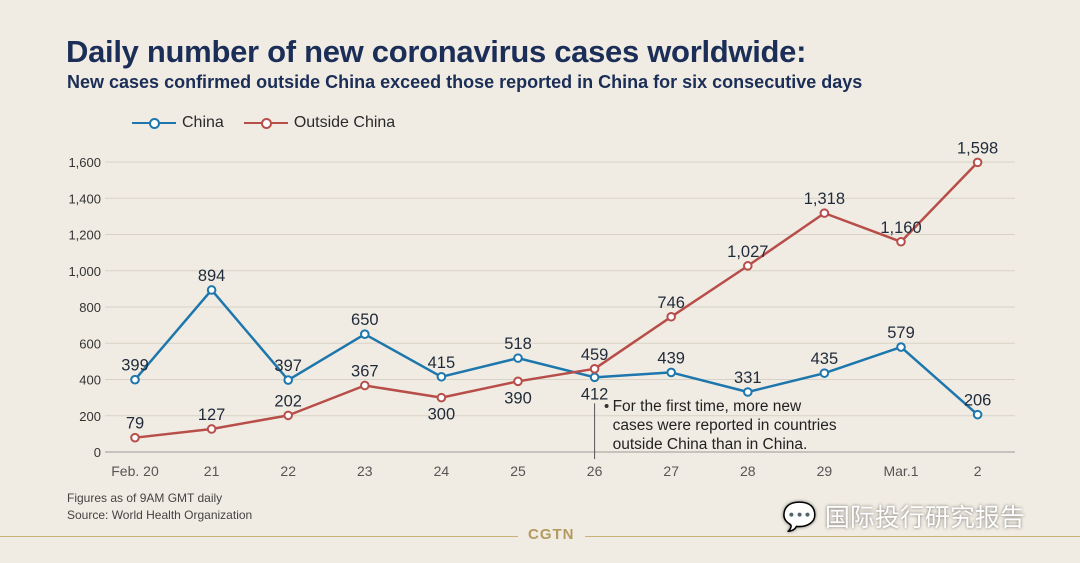 This screenshot has height=563, width=1080. I want to click on annotation-text: outside China than in China., so click(710, 444).